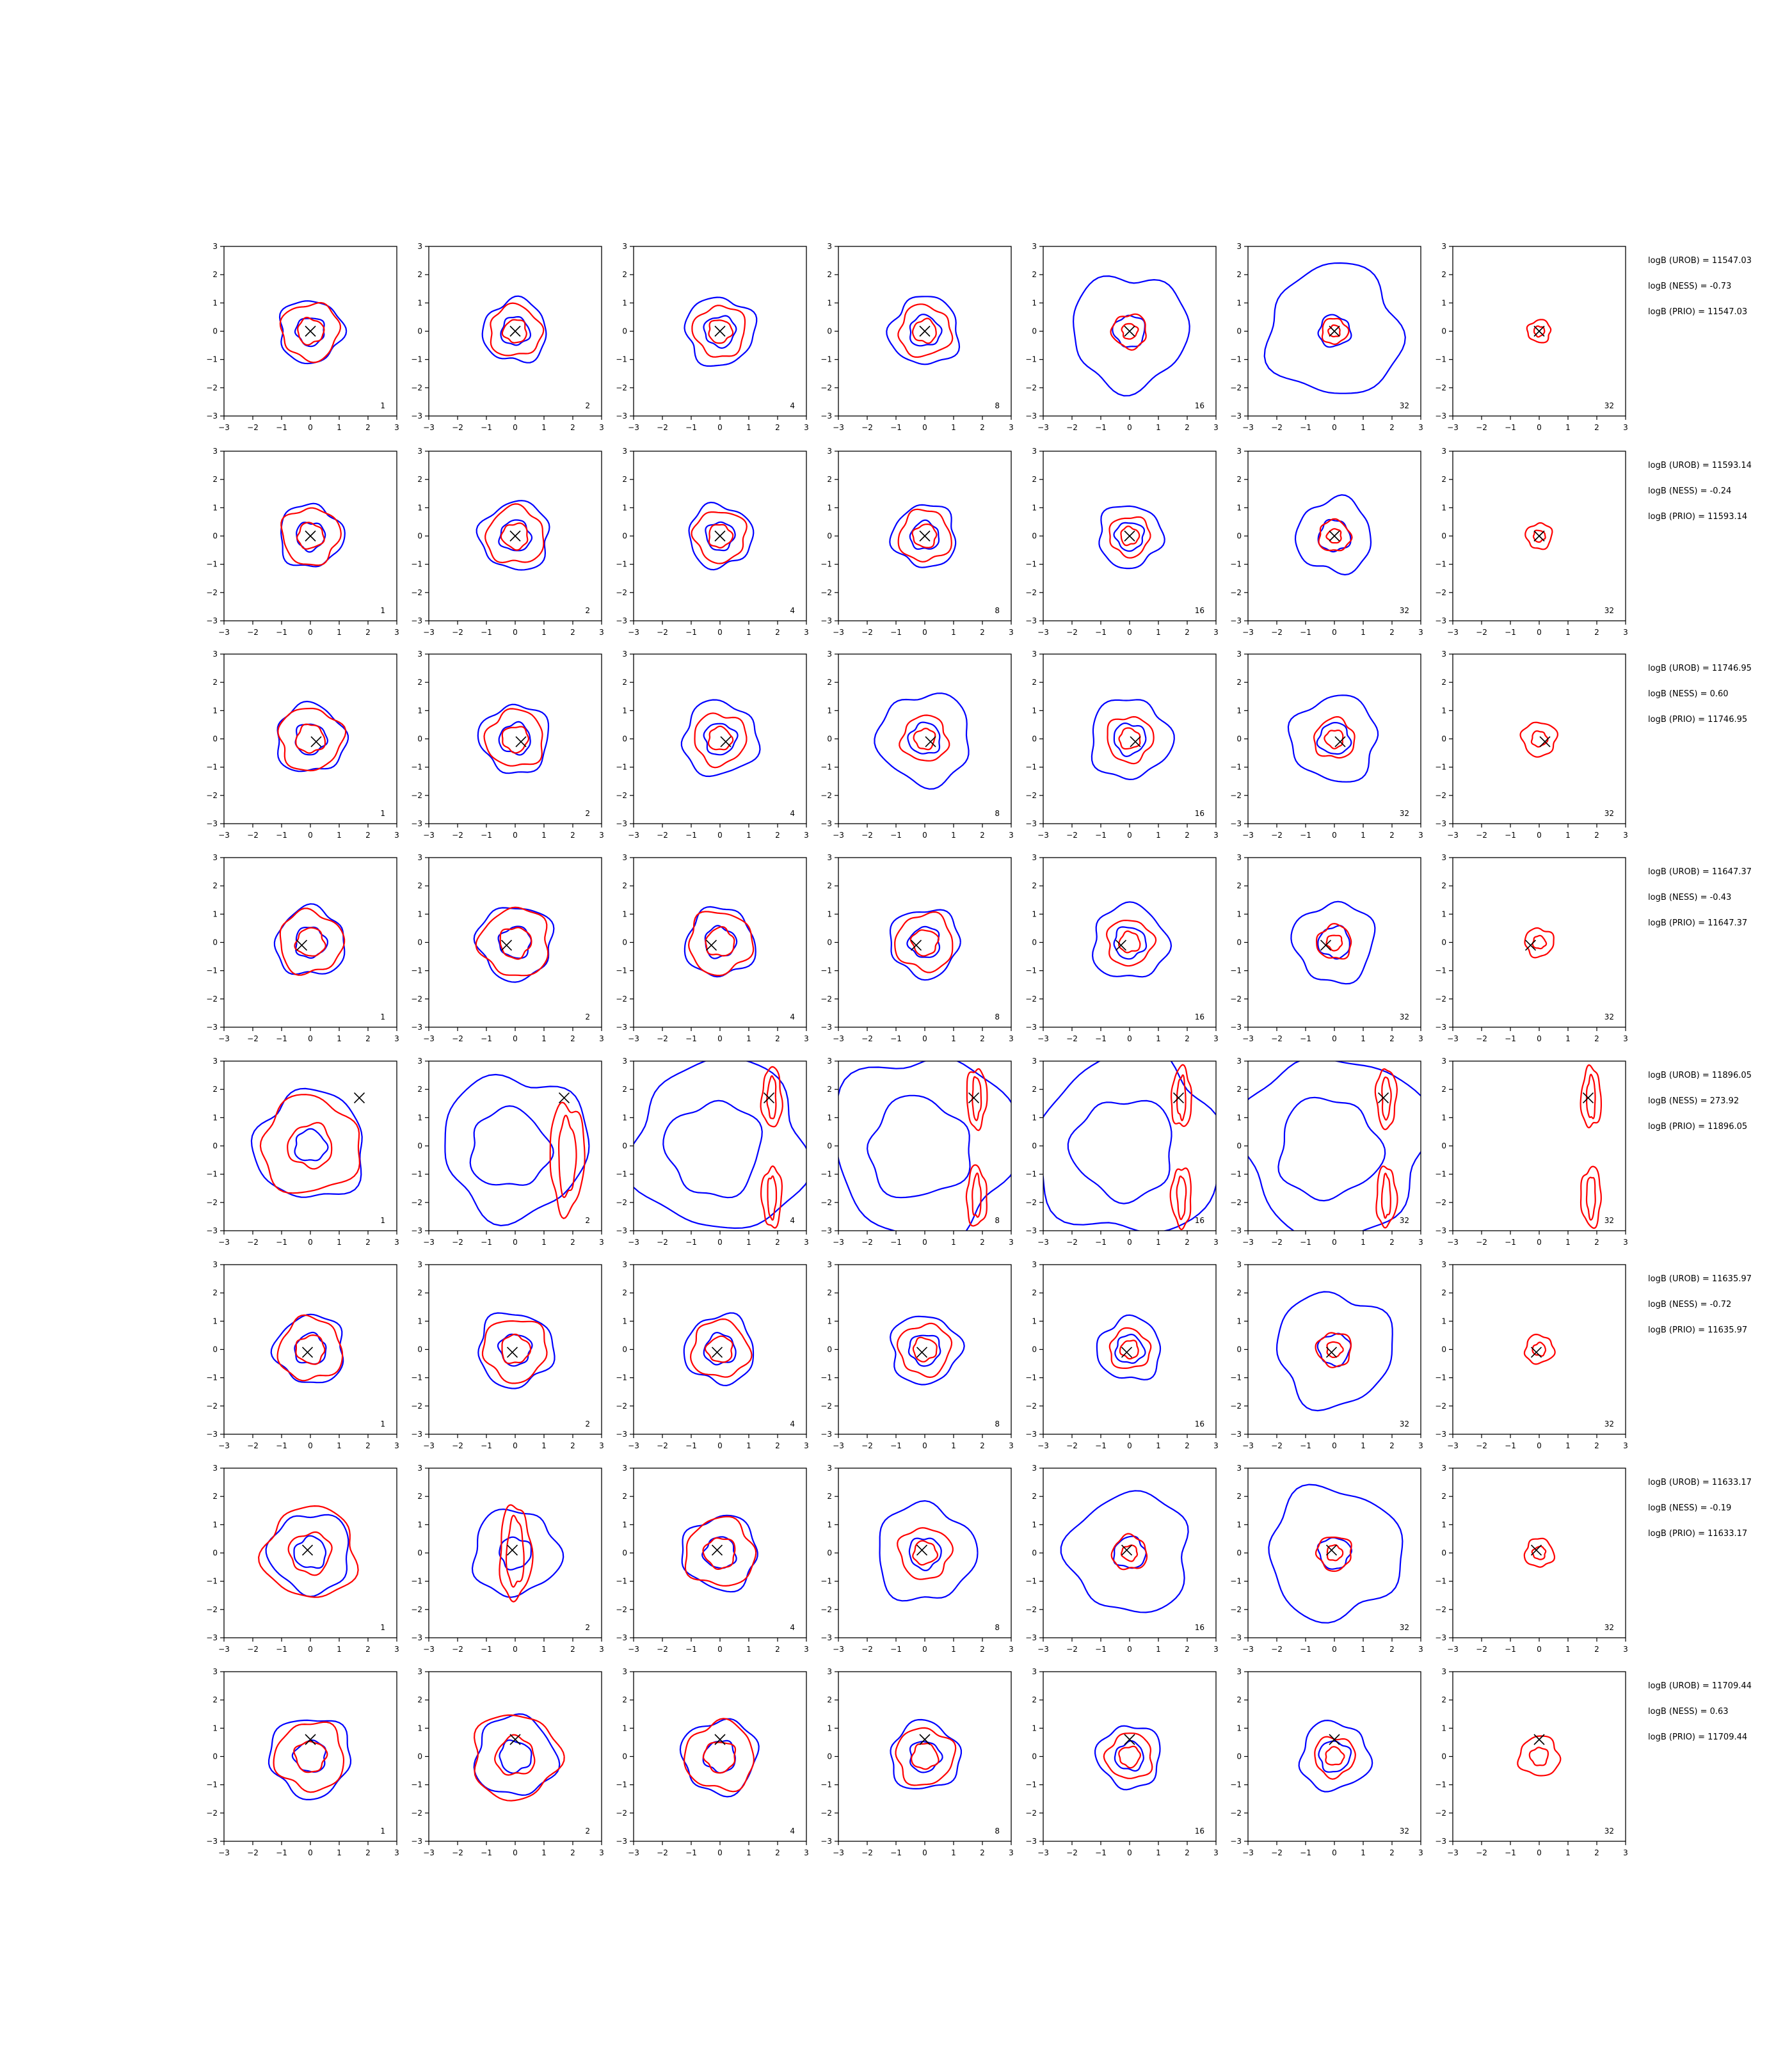 This screenshot has height=2048, width=1792. I want to click on row-stat-text: logB (PRIO) = 11593.14, so click(1697, 517).